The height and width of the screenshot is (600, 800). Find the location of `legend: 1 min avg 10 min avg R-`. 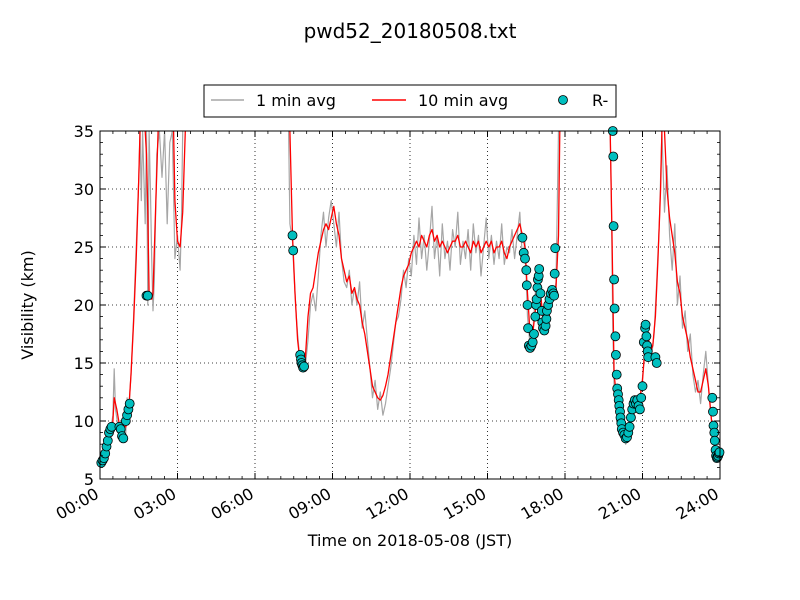

legend: 1 min avg 10 min avg R- is located at coordinates (410, 101).